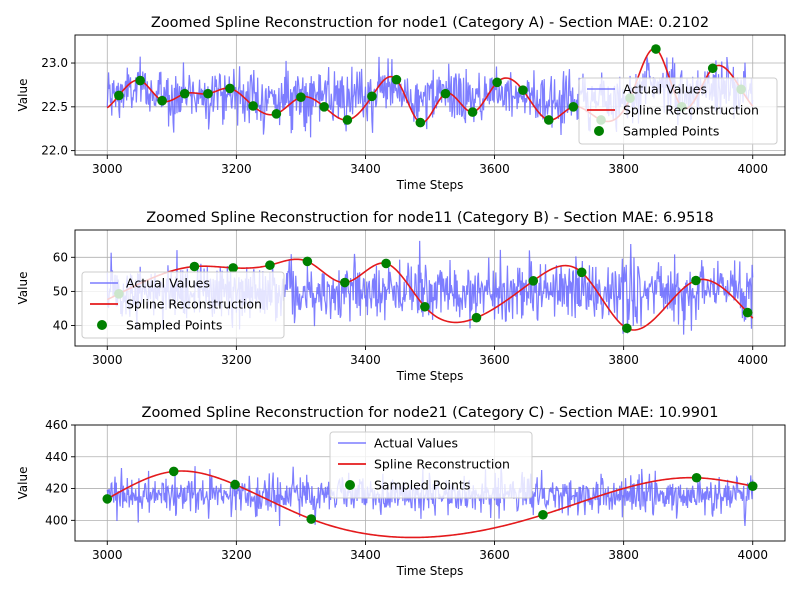 The image size is (800, 600). What do you see at coordinates (56, 457) in the screenshot?
I see `y-tick-label: 440` at bounding box center [56, 457].